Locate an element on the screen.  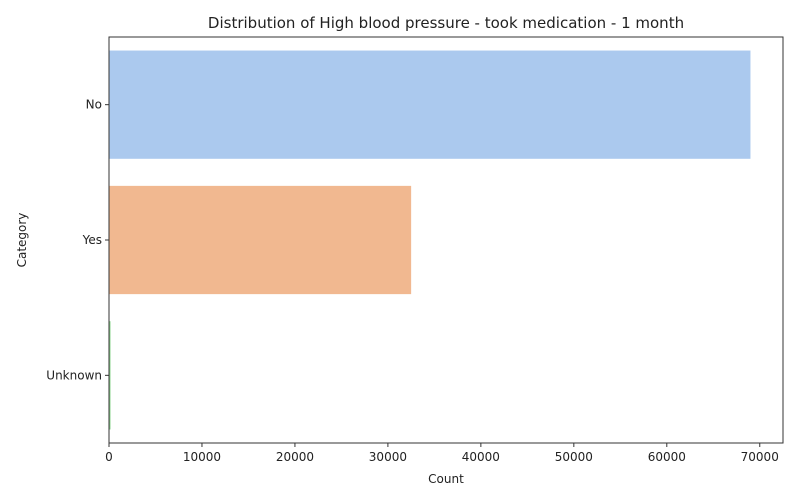
bar-unknown is located at coordinates (110, 375).